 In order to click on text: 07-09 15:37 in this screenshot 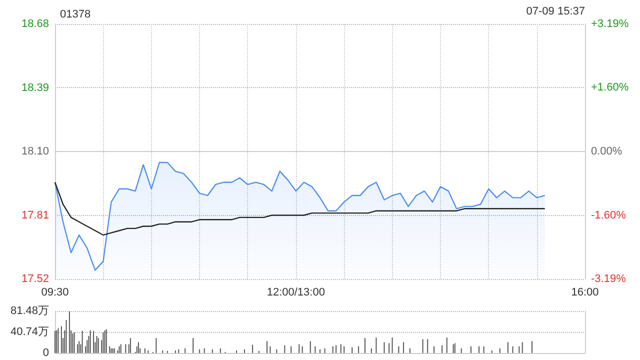, I will do `click(555, 12)`.